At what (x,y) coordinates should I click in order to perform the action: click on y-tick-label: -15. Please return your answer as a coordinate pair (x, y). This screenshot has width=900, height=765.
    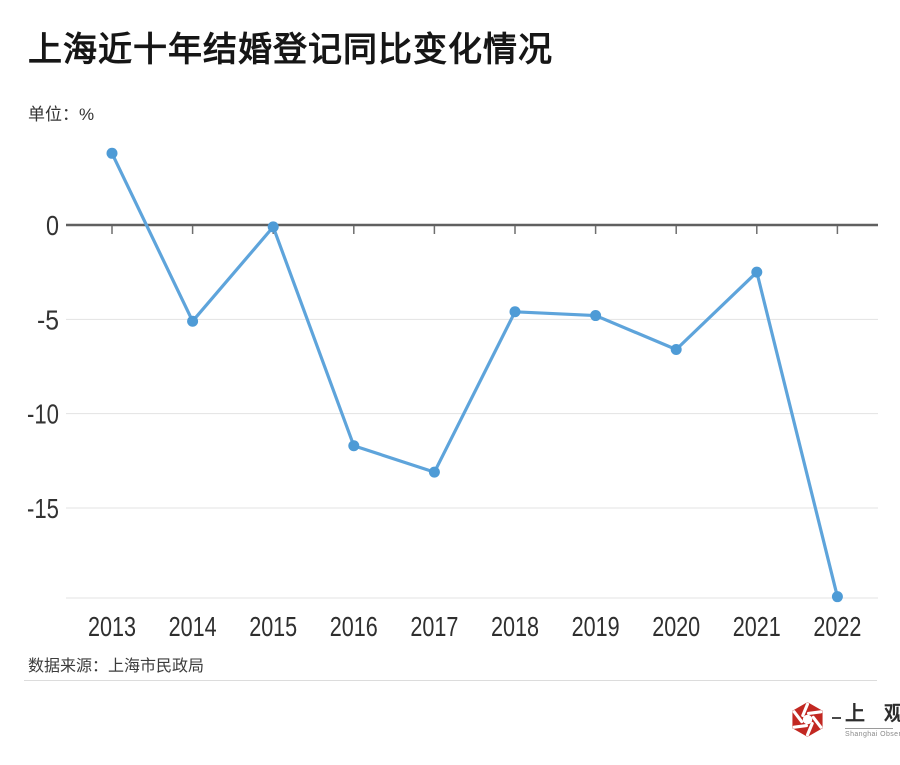
    Looking at the image, I should click on (43, 508).